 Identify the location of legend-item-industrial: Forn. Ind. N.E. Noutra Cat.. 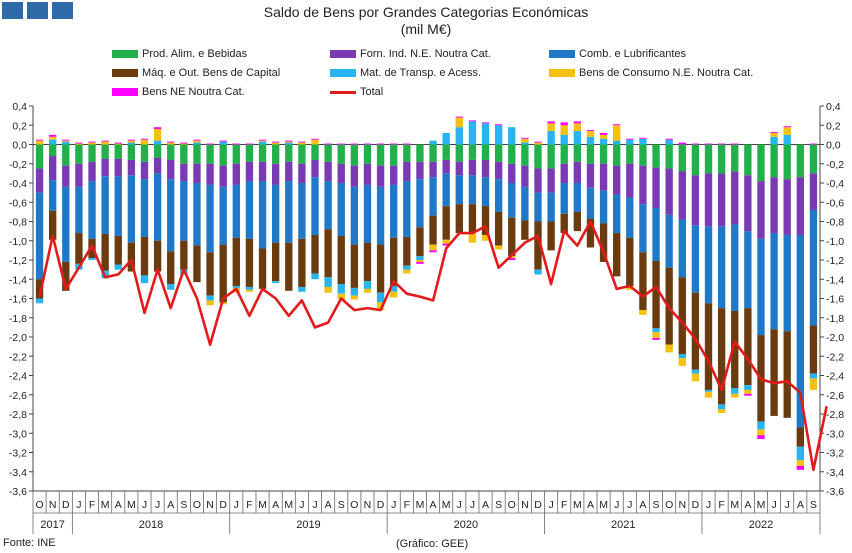
(410, 54).